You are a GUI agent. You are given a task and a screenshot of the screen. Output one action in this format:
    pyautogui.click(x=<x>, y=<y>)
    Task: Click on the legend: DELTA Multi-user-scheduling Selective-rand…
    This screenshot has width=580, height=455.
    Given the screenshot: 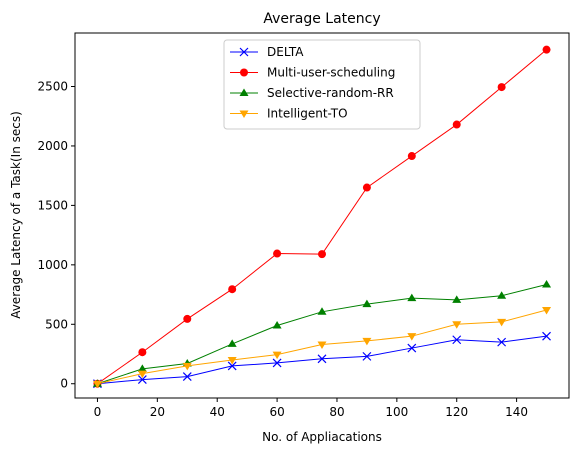 What is the action you would take?
    pyautogui.click(x=322, y=84)
    